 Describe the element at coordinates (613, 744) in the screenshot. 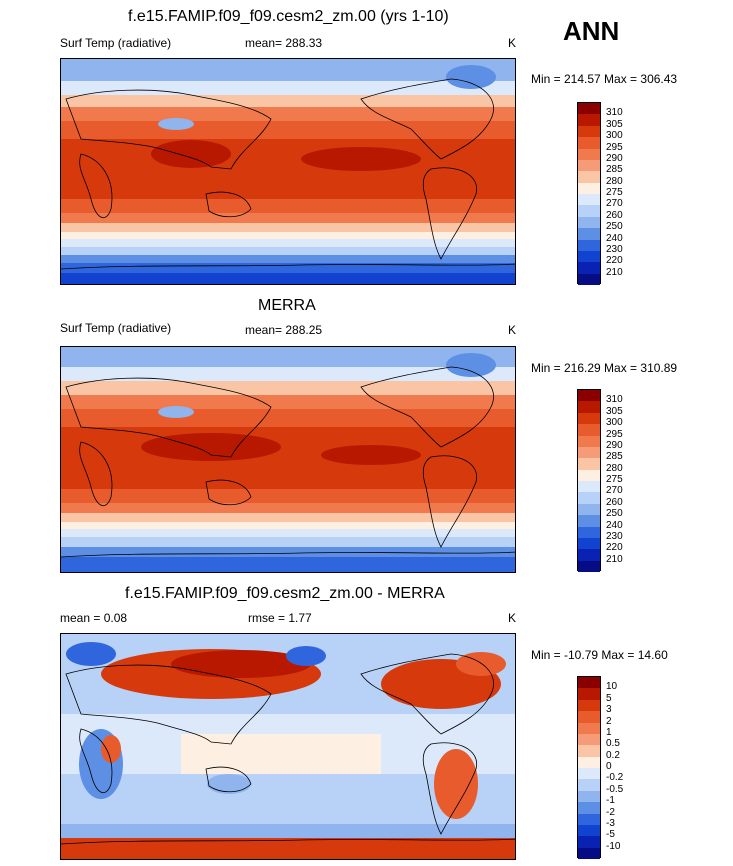

I see `colorbar-tick-label: 0.5` at that location.